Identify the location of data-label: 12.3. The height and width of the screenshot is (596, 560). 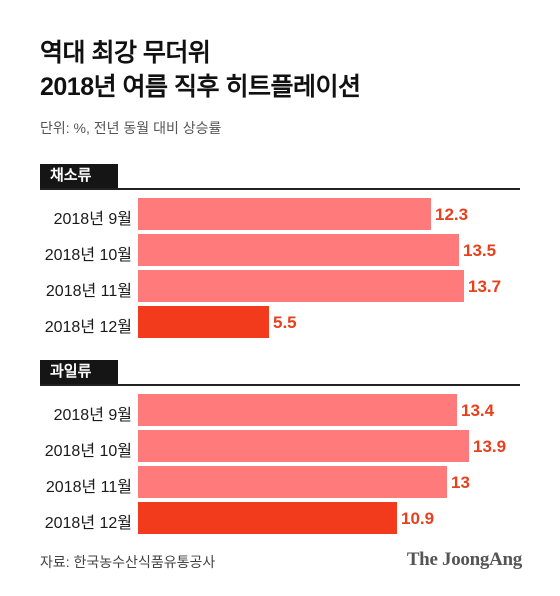
(452, 214).